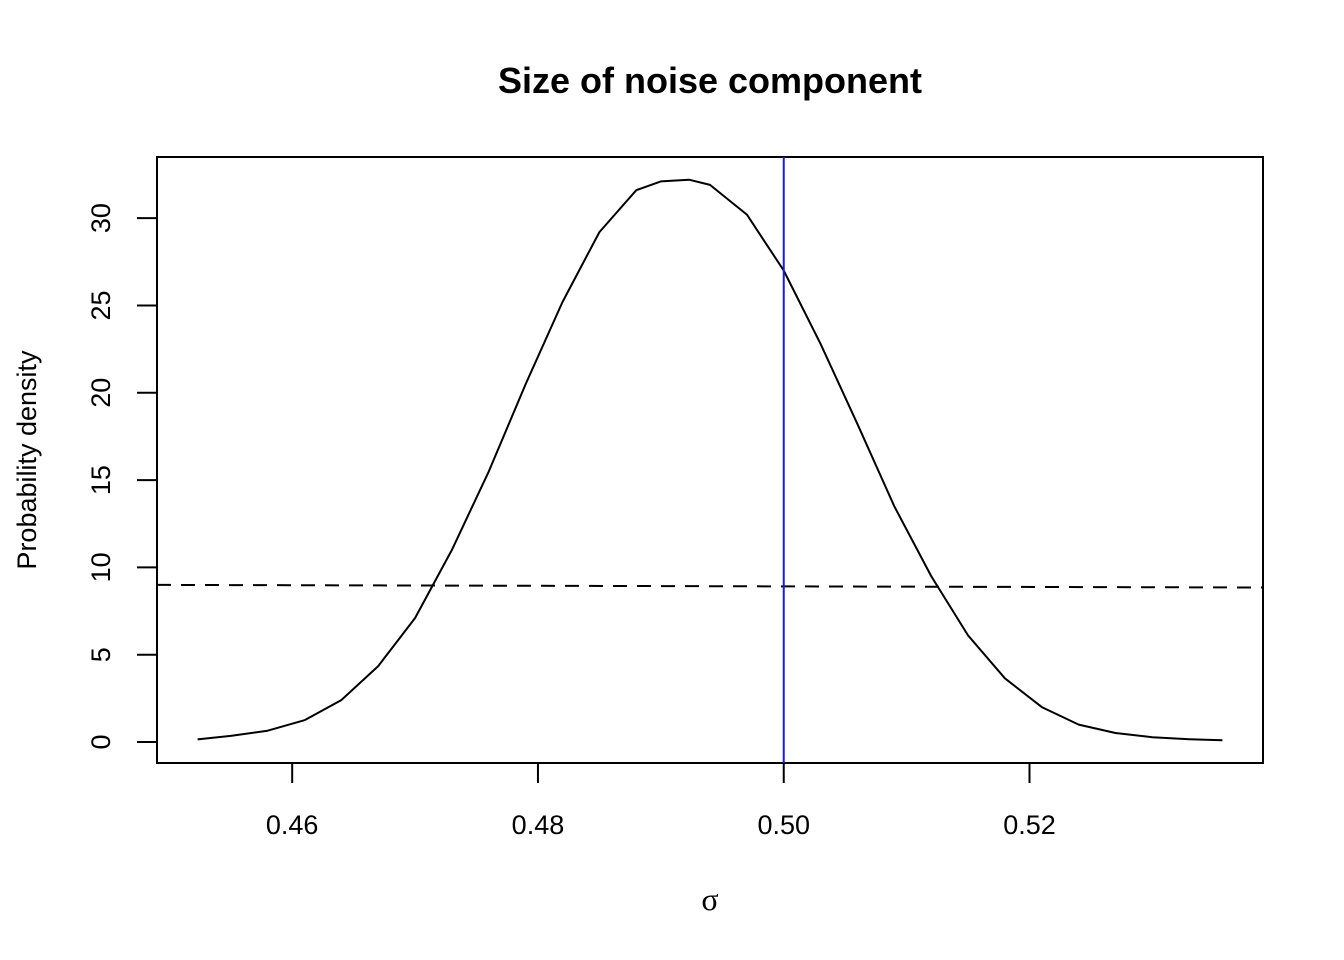 This screenshot has width=1344, height=960. I want to click on x-tick-label: 0.52, so click(1029, 825).